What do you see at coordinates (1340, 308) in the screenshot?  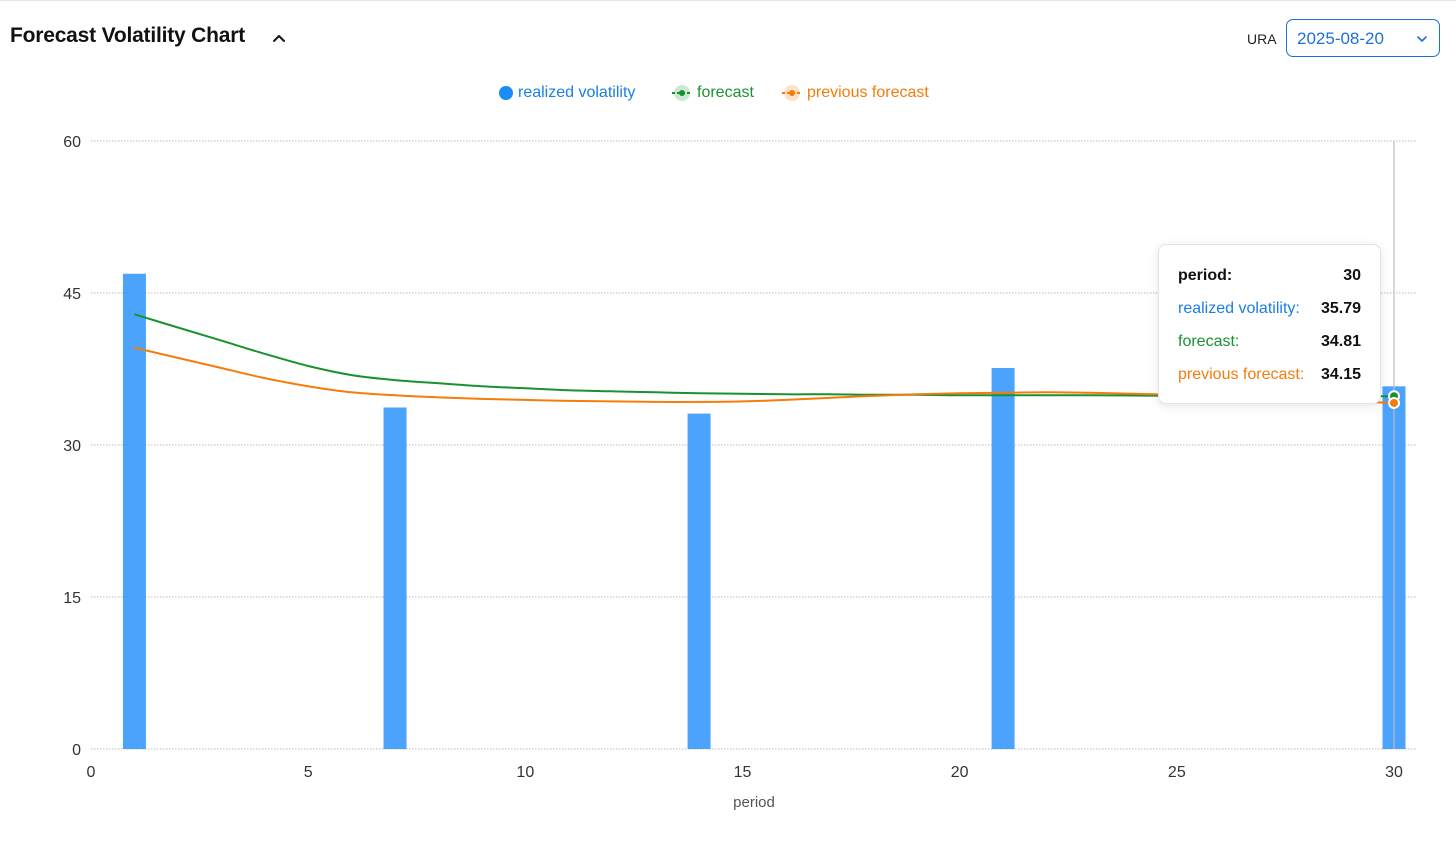 I see `tooltip-realized-value: 35.79` at bounding box center [1340, 308].